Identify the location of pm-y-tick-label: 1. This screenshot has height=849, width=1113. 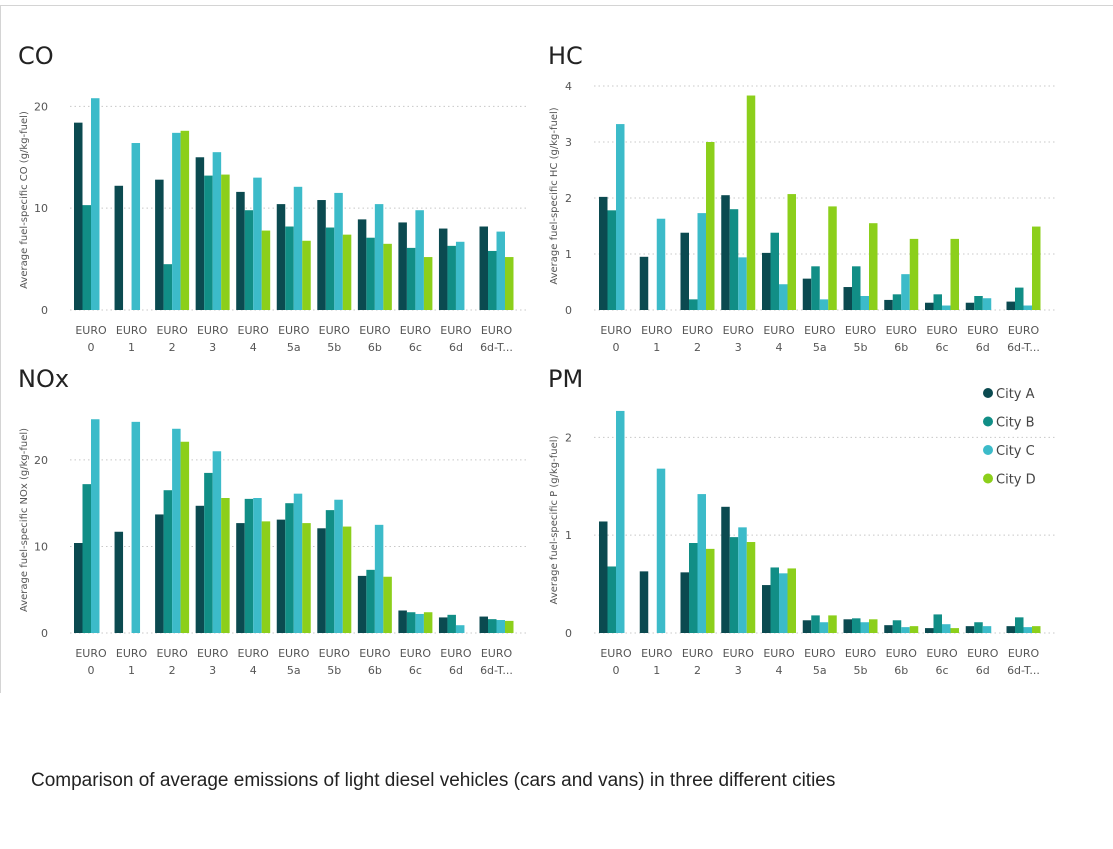
(568, 535).